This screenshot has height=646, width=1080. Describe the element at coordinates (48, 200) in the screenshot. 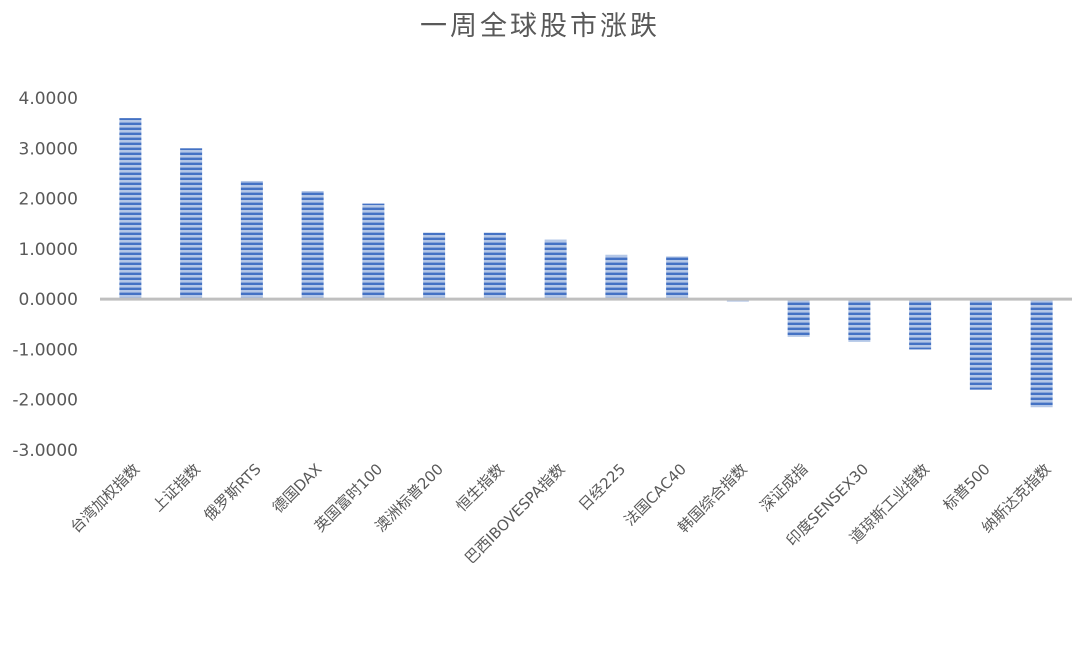

I see `y-tick-label: 2.0000` at that location.